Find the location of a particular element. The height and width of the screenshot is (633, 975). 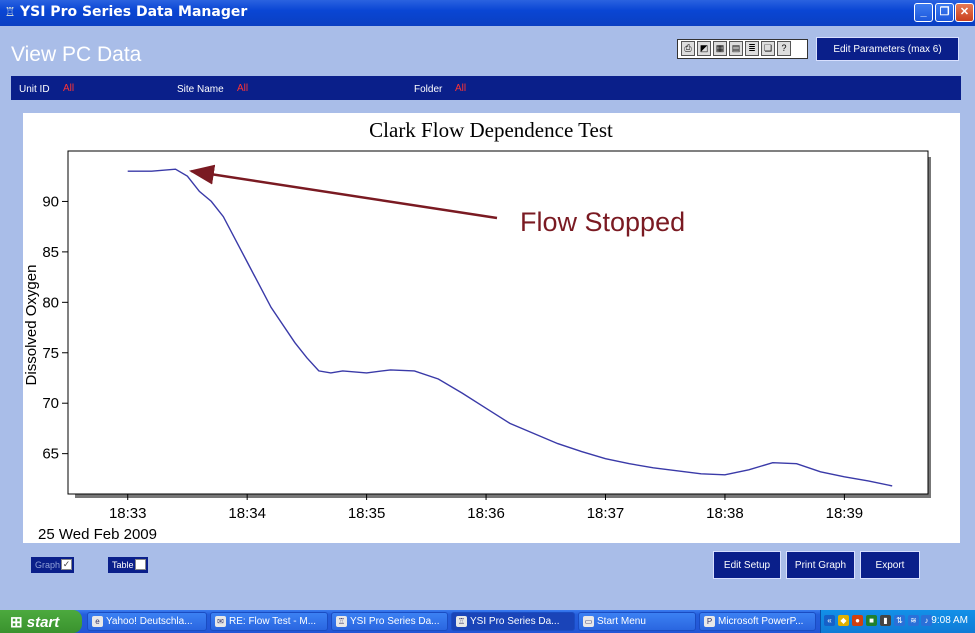

page-title: View PC Data is located at coordinates (76, 54).